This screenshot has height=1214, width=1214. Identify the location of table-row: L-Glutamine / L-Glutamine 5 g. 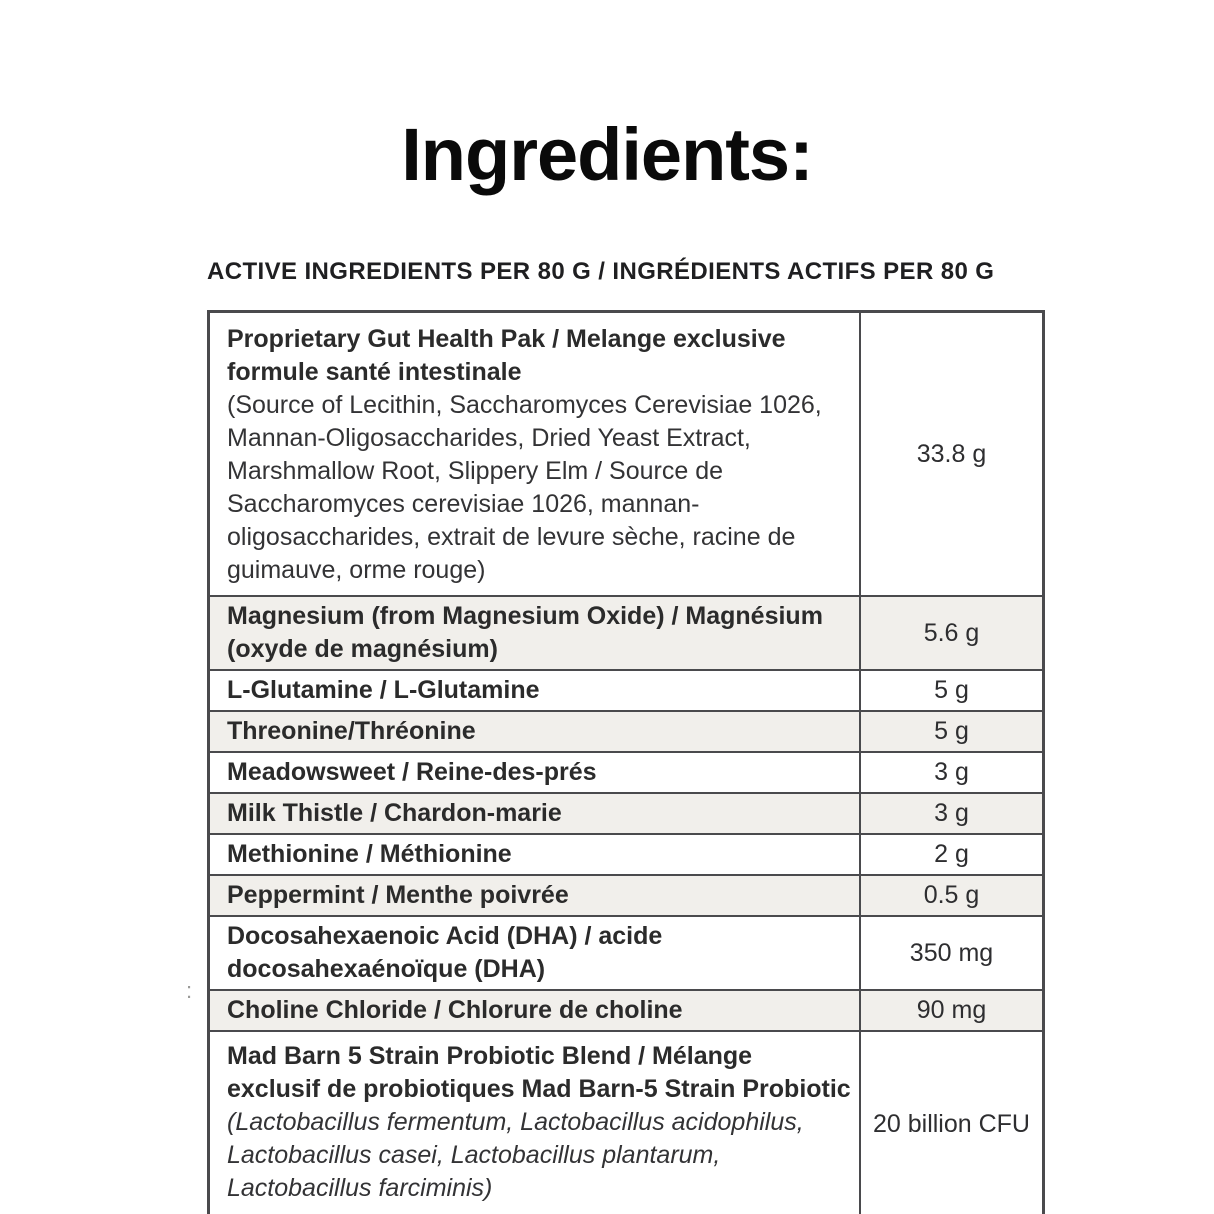
(626, 690).